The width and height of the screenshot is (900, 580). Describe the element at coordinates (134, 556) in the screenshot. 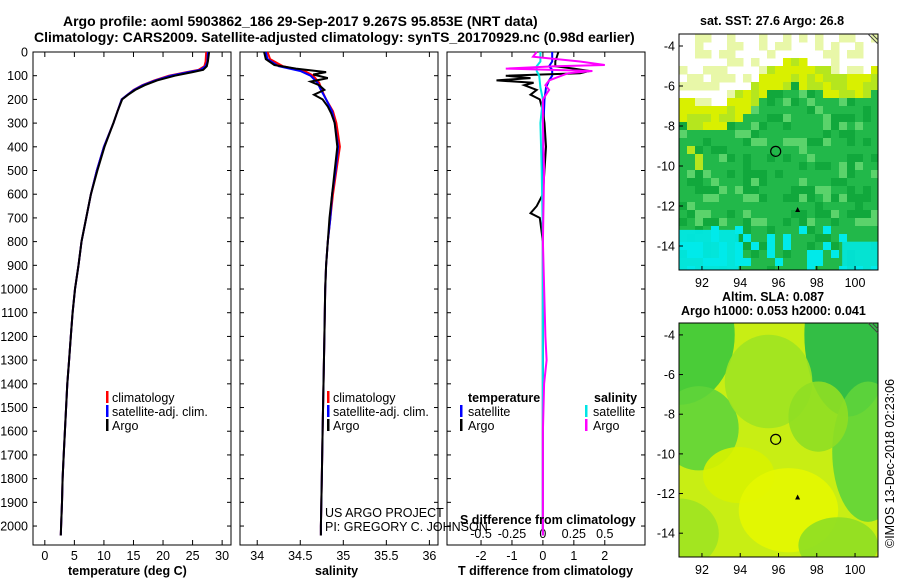

I see `x-tick-label: 15` at that location.